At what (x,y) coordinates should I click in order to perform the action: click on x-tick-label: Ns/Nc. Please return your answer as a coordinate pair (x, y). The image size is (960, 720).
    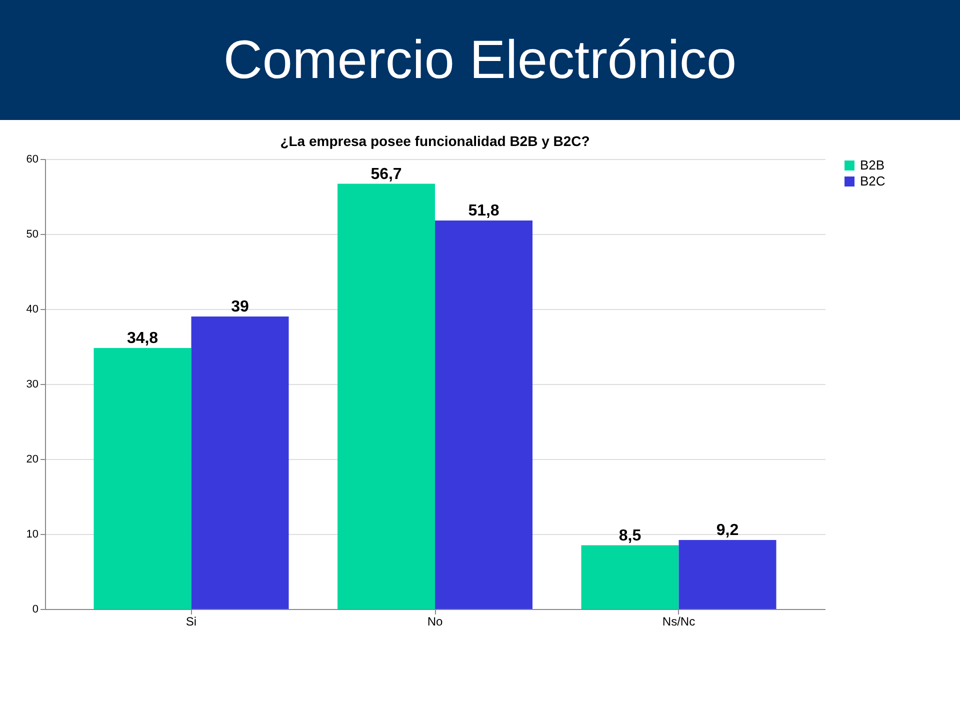
    Looking at the image, I should click on (679, 621).